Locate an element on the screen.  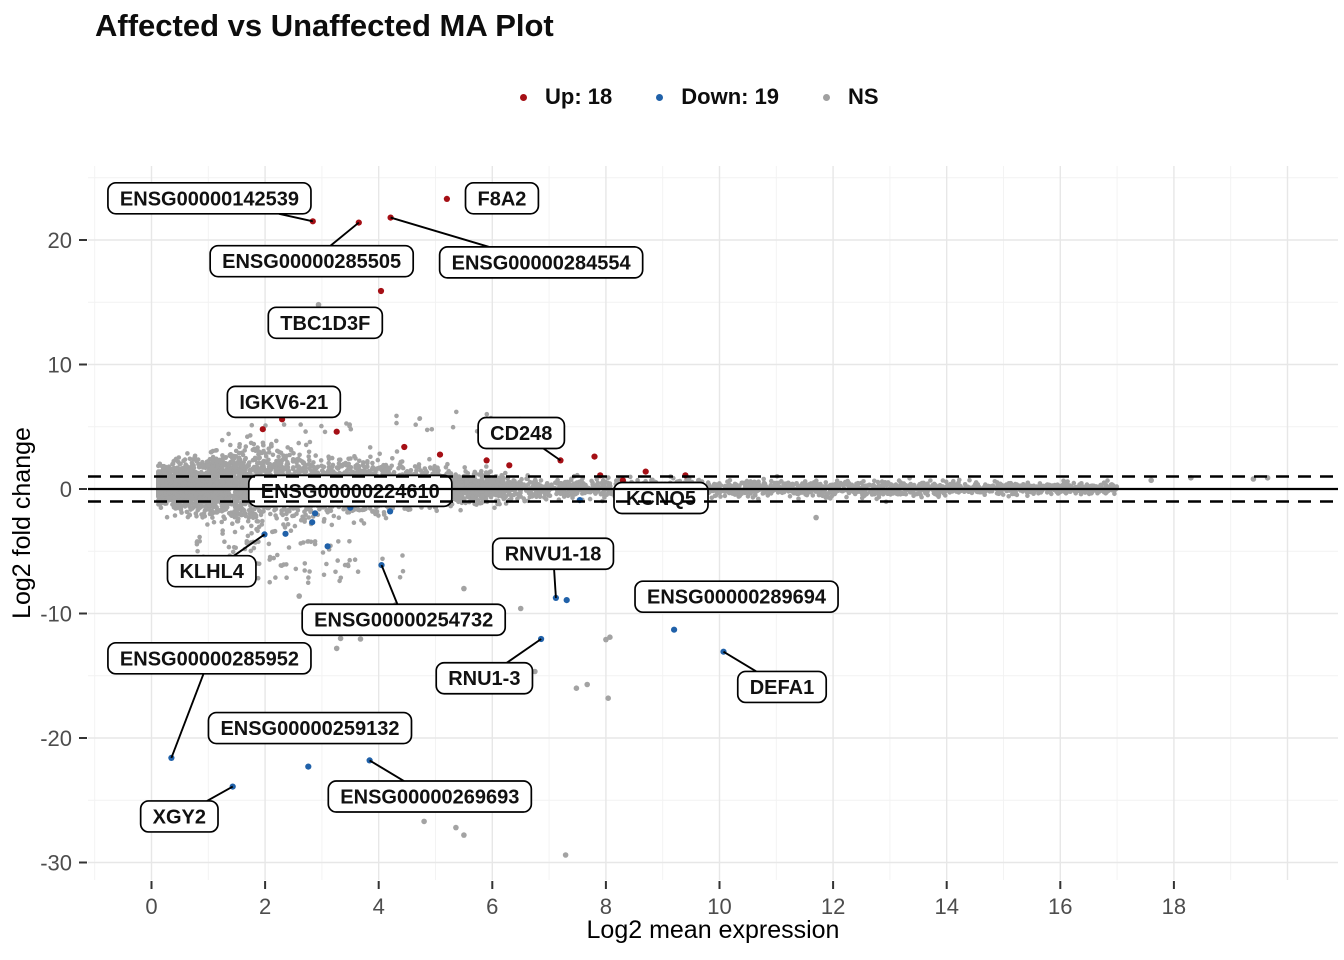
gene-label: ENSG00000284554 is located at coordinates (541, 262).